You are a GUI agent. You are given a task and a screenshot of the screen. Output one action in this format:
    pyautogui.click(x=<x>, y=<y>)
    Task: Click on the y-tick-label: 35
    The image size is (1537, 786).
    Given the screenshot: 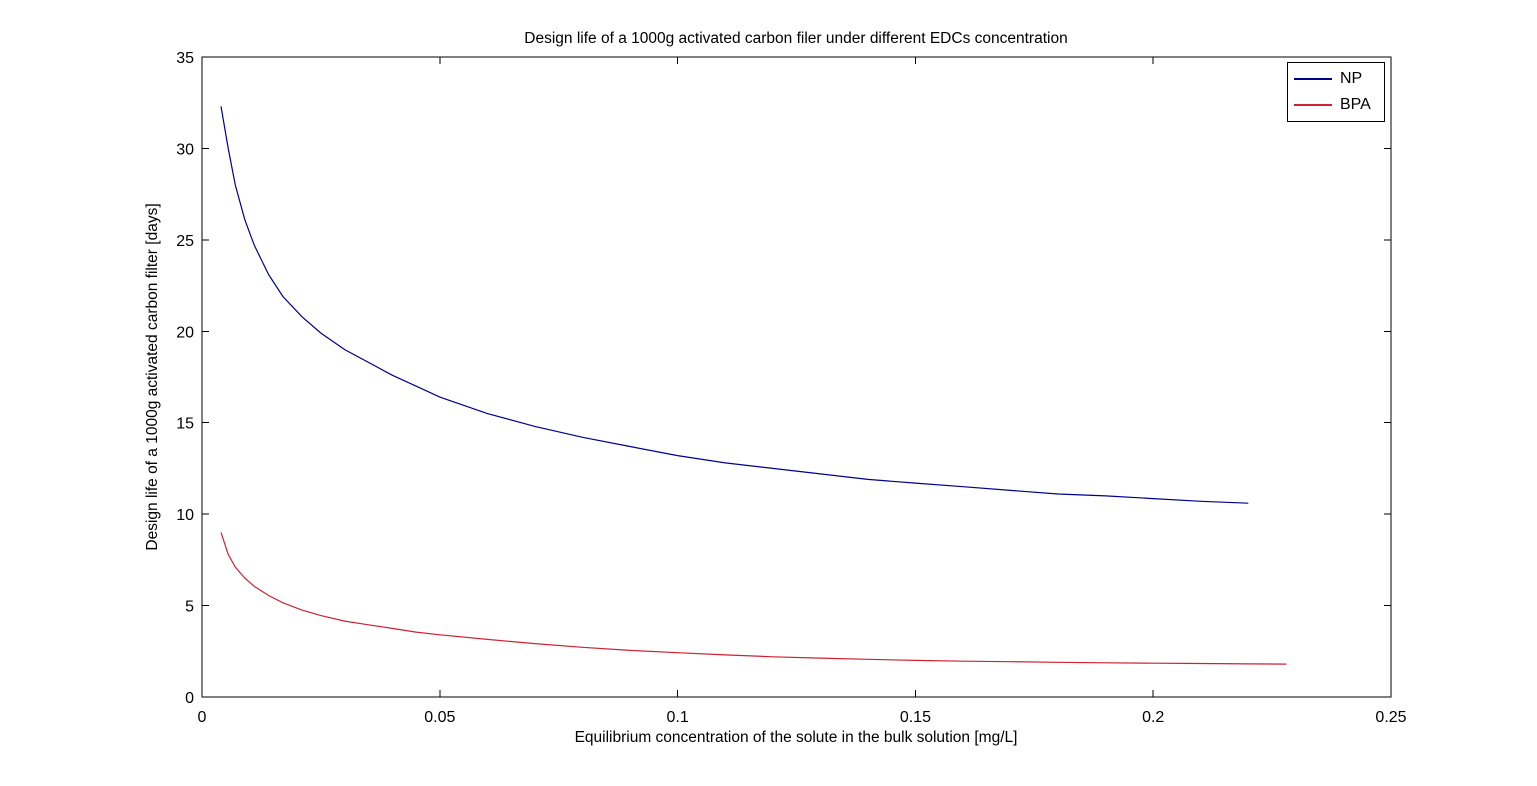 What is the action you would take?
    pyautogui.click(x=185, y=58)
    